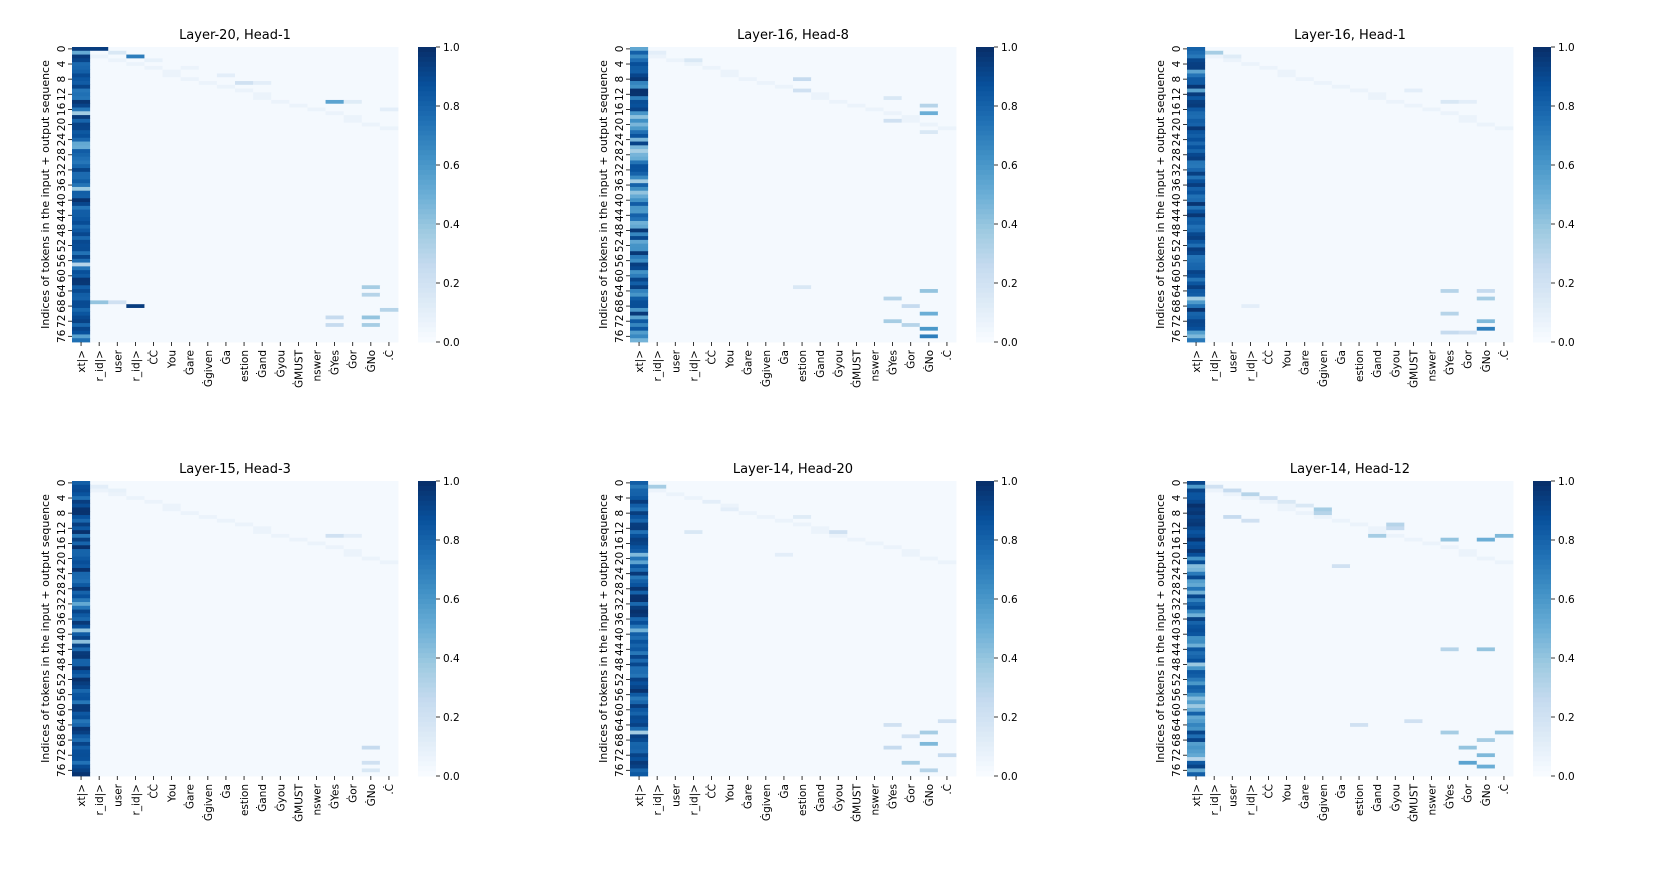 The height and width of the screenshot is (883, 1661). Describe the element at coordinates (820, 364) in the screenshot. I see `x-tick-label: Ġand` at that location.